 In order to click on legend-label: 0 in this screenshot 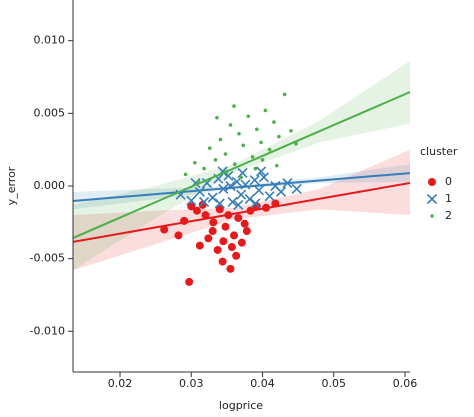, I will do `click(448, 181)`.